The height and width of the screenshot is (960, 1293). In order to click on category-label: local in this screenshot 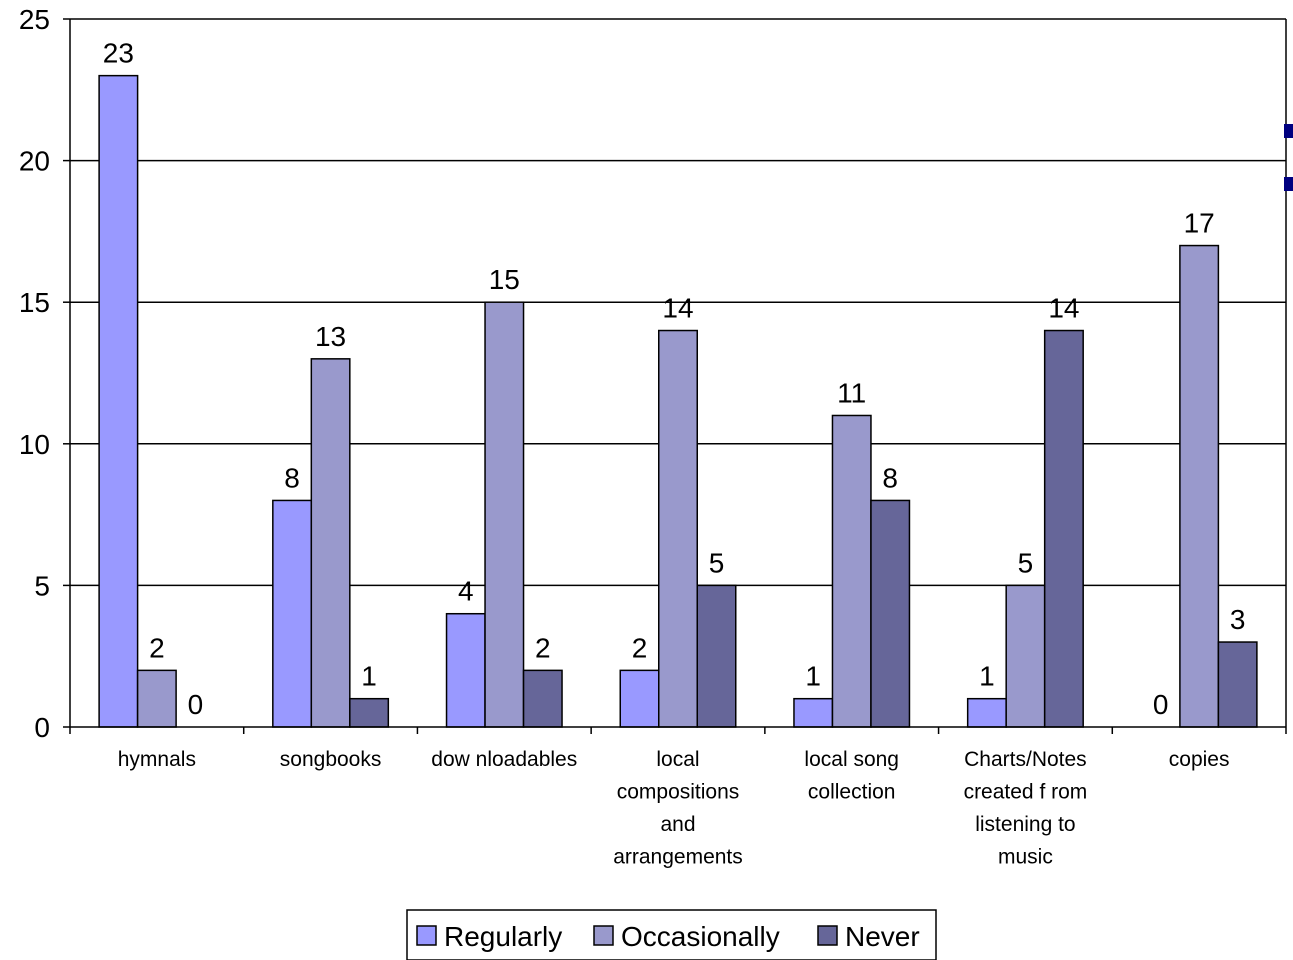, I will do `click(677, 759)`.